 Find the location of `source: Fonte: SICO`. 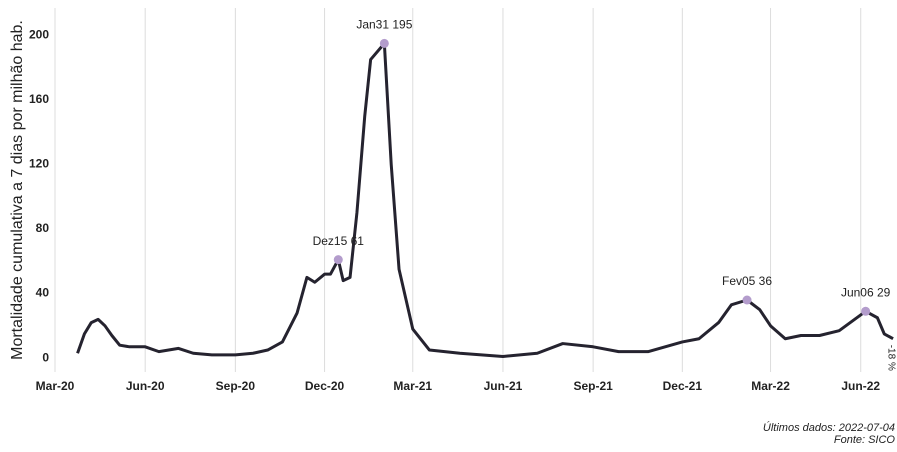

source: Fonte: SICO is located at coordinates (865, 440).